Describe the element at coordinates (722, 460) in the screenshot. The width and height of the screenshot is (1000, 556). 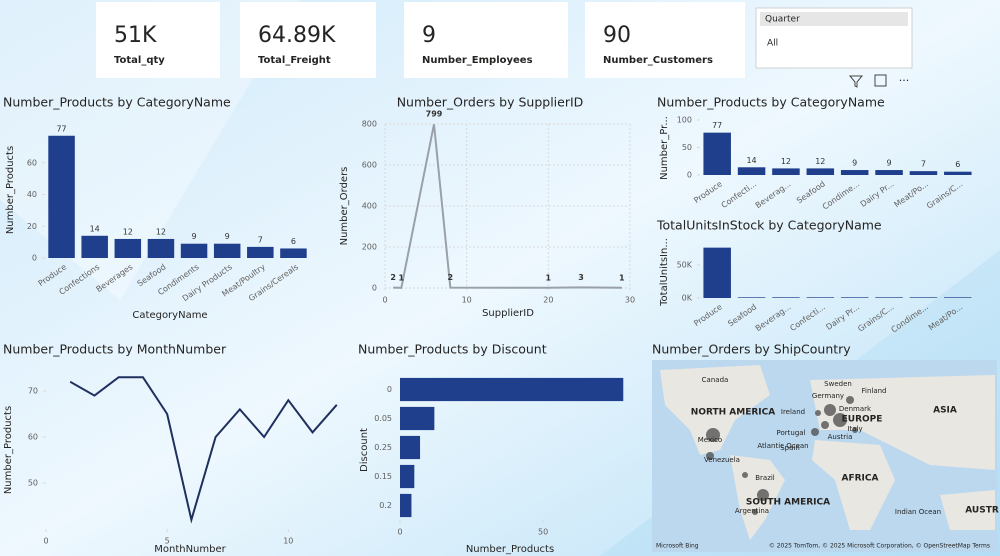
I see `map-label: Venezuela` at that location.